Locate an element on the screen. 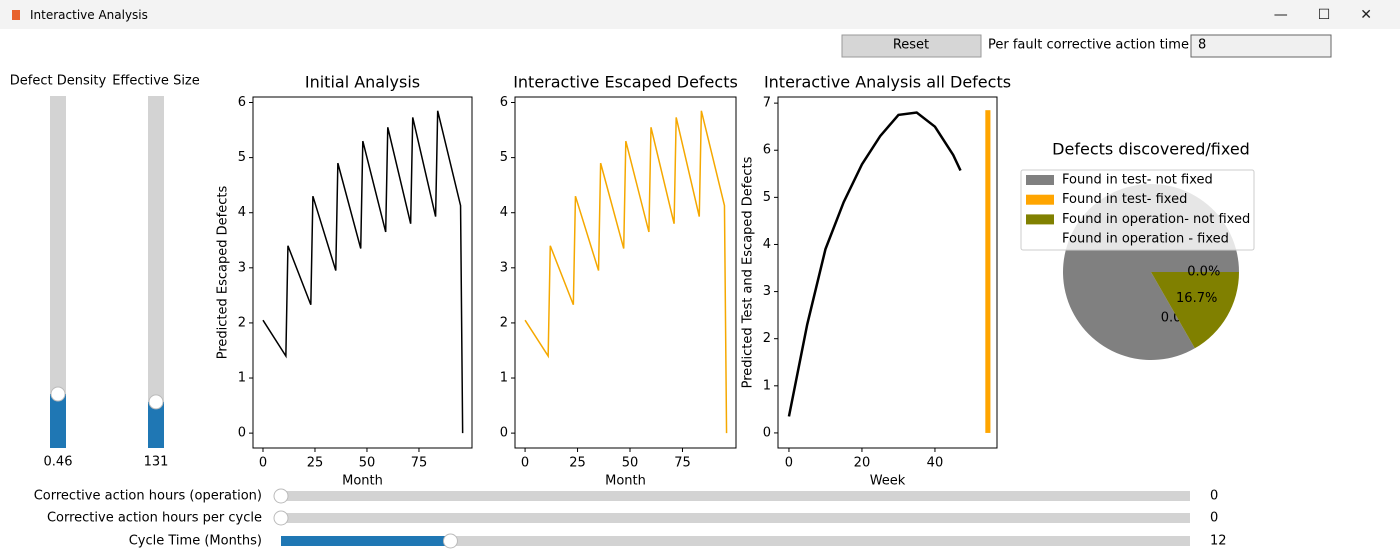 This screenshot has width=1400, height=560. slider-label: Effective Size is located at coordinates (156, 81).